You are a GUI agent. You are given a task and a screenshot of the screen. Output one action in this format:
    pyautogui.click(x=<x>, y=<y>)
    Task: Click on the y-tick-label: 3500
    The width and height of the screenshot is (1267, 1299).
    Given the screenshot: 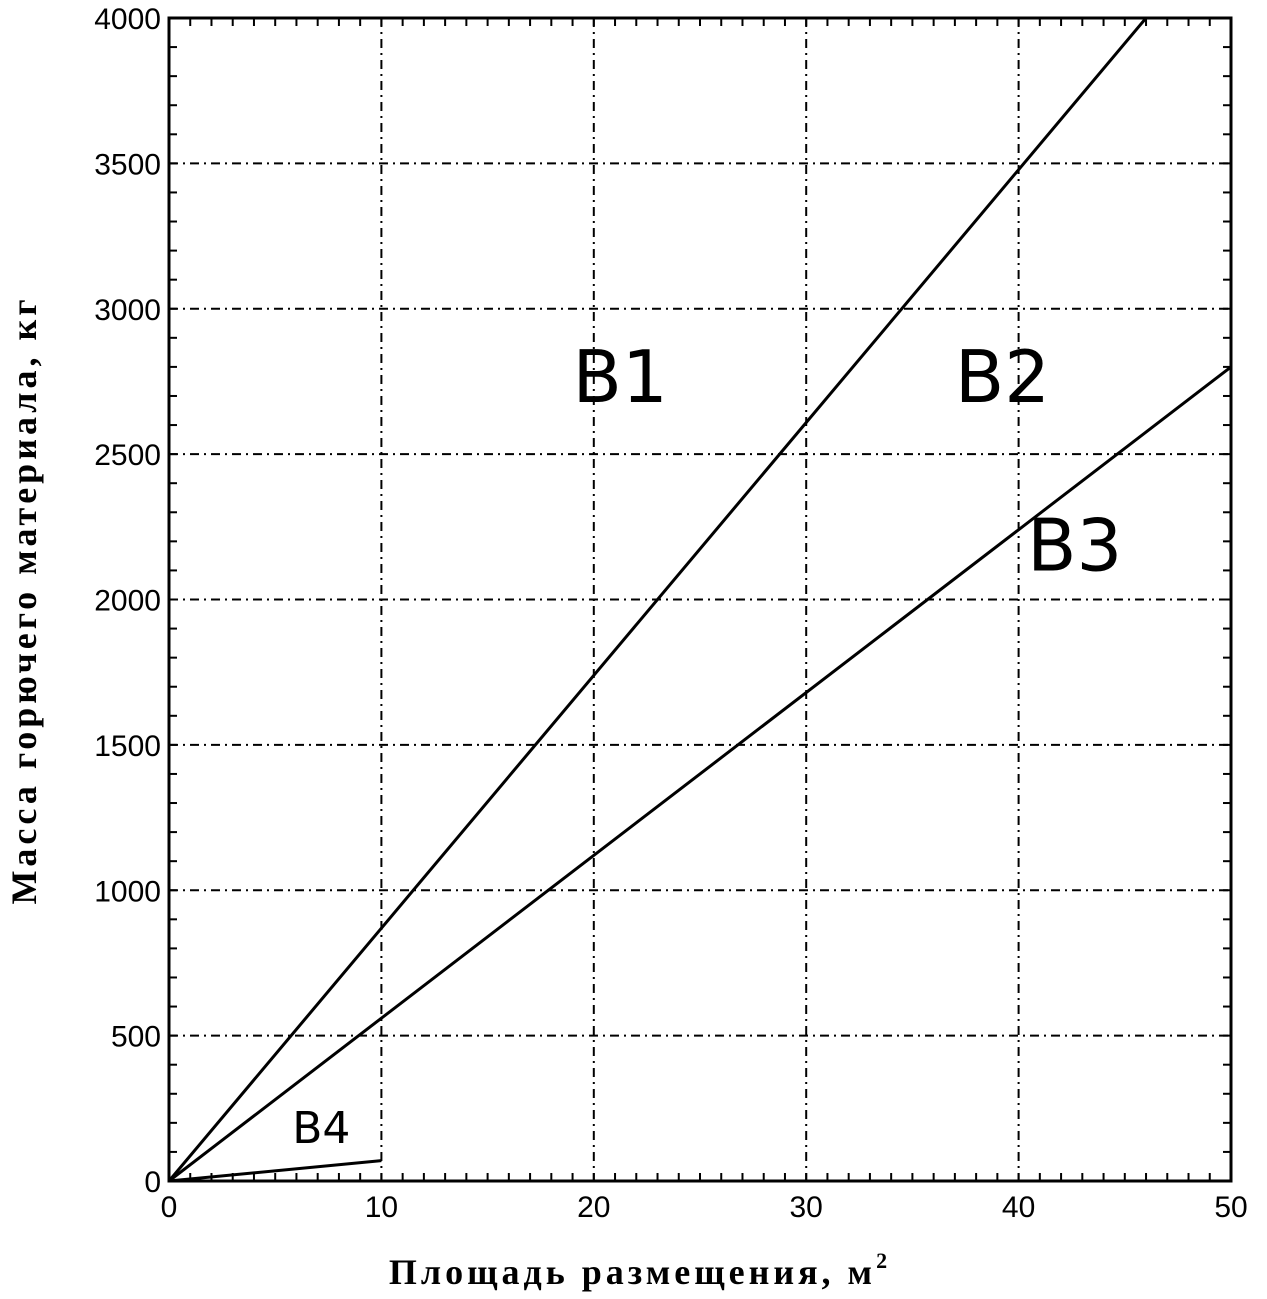 What is the action you would take?
    pyautogui.click(x=127, y=164)
    